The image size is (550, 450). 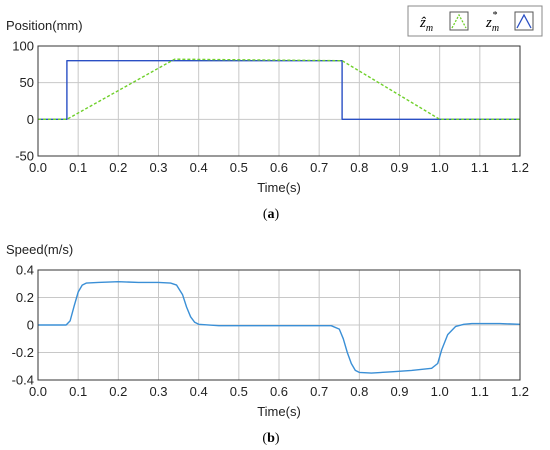 What do you see at coordinates (271, 214) in the screenshot?
I see `caption-a: (a)` at bounding box center [271, 214].